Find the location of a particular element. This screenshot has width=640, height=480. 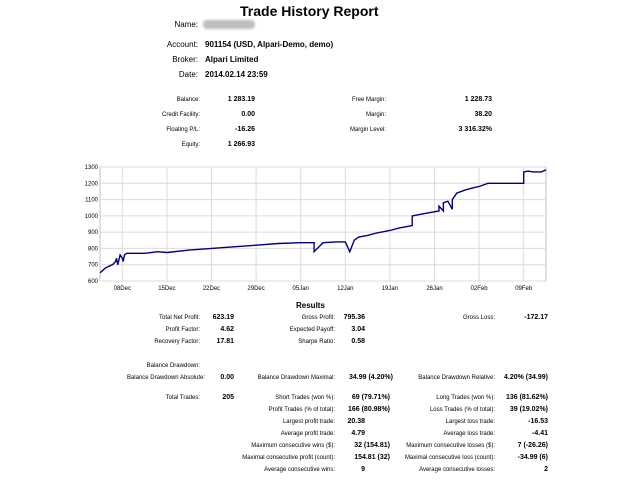

floating-label: Floating P/L: is located at coordinates (183, 130).